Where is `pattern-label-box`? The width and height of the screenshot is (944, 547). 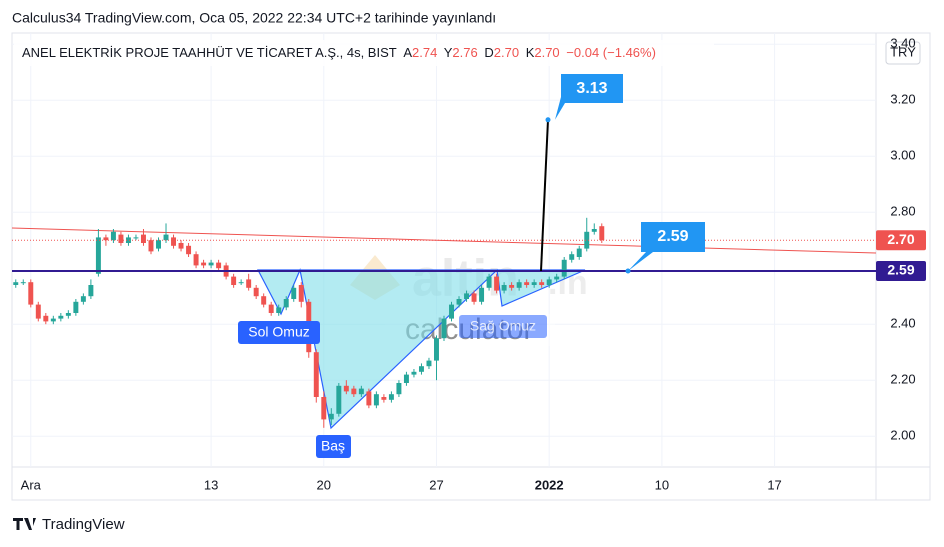
pattern-label-box is located at coordinates (503, 326).